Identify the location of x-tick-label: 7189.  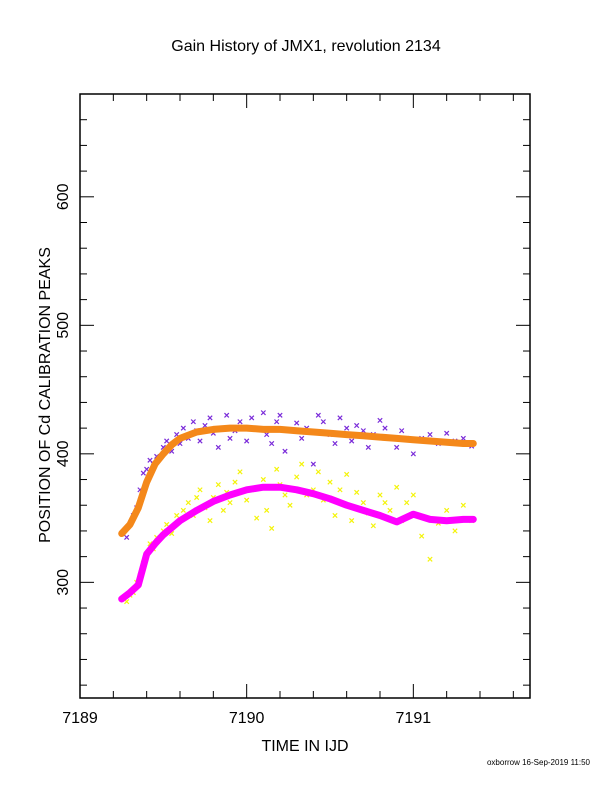
(80, 718).